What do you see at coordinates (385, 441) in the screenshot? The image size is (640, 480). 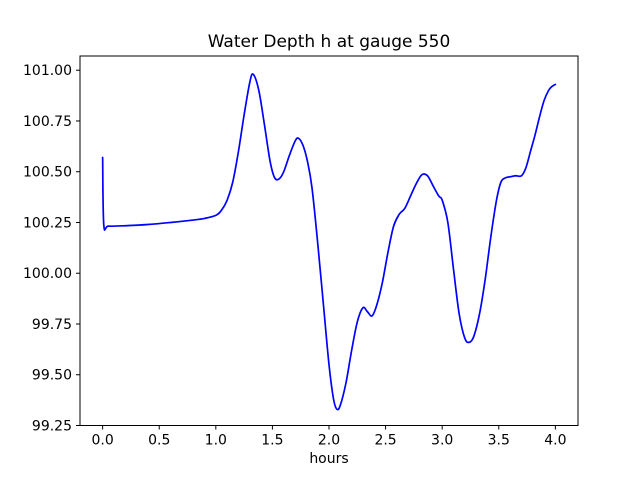 I see `x-tick-label: 2.5` at bounding box center [385, 441].